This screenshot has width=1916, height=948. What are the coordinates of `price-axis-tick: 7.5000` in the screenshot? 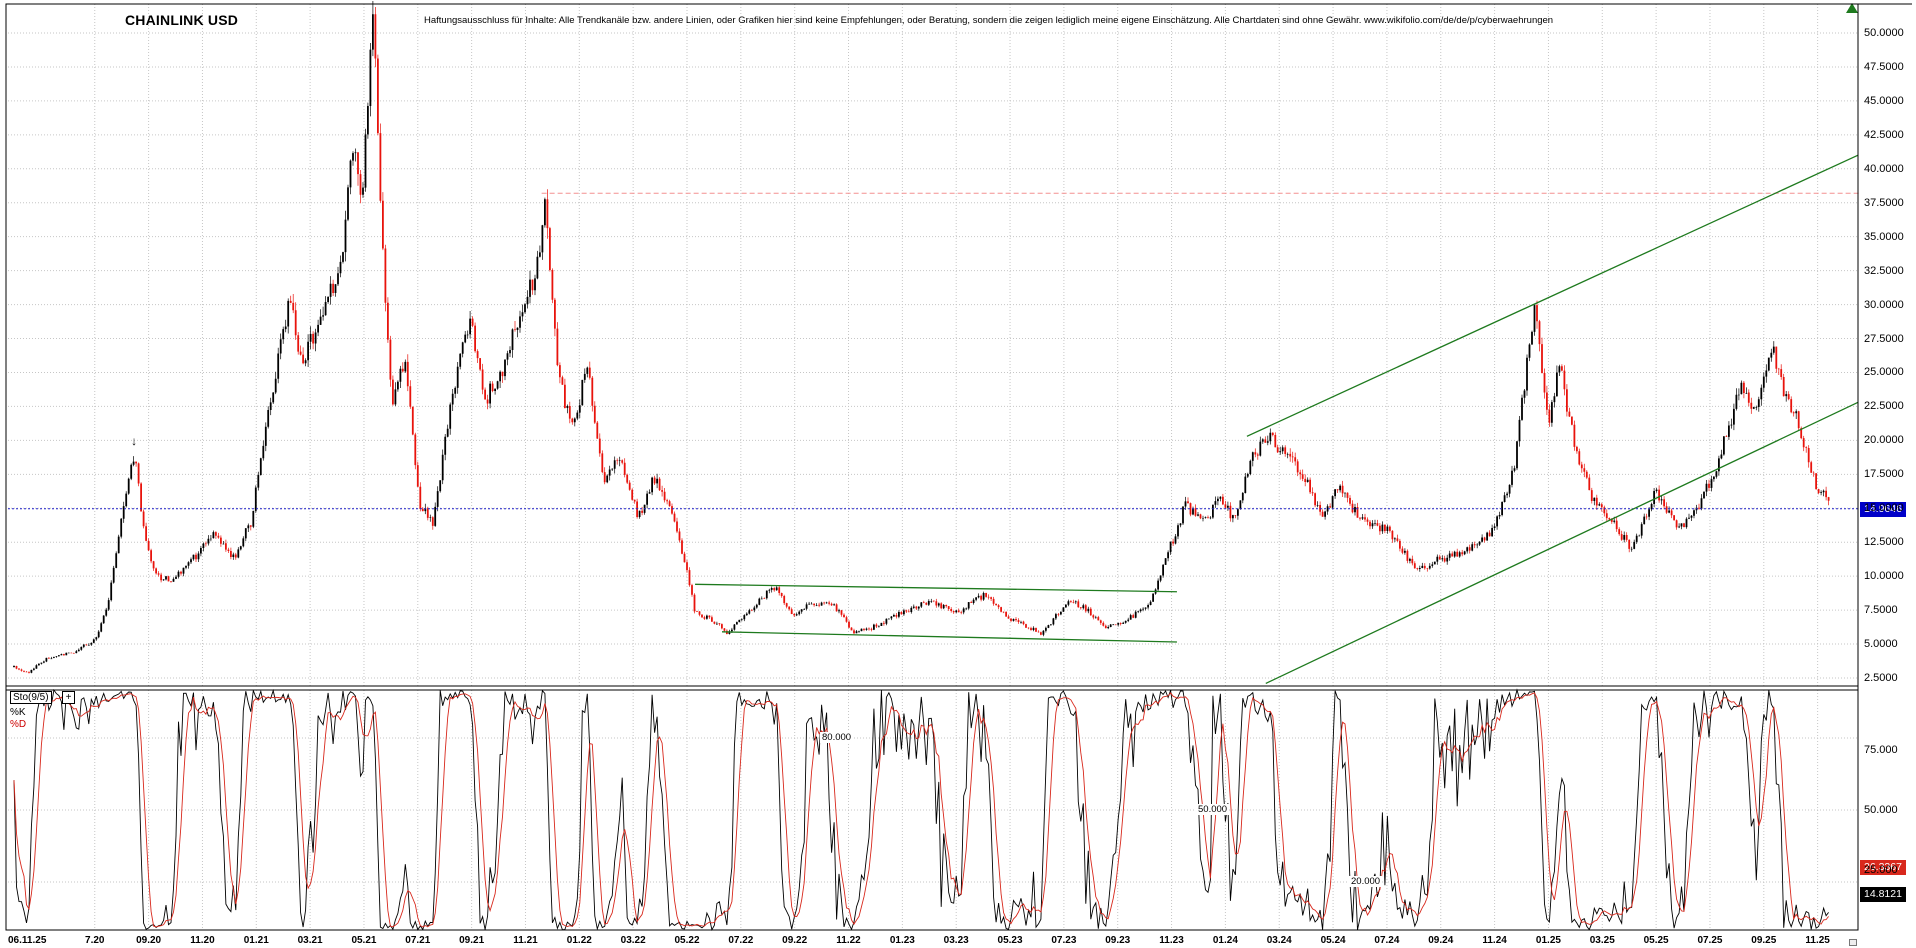 It's located at (1881, 610).